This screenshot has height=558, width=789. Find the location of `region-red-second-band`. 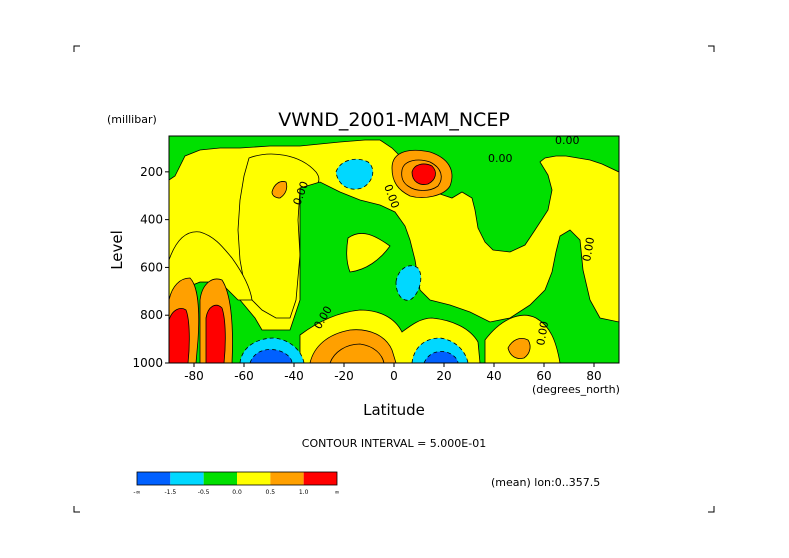

region-red-second-band is located at coordinates (215, 333).